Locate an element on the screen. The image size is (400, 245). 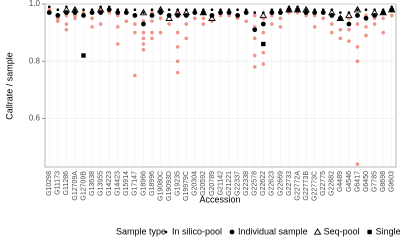
x-tick-label: G22773B is located at coordinates (306, 186).